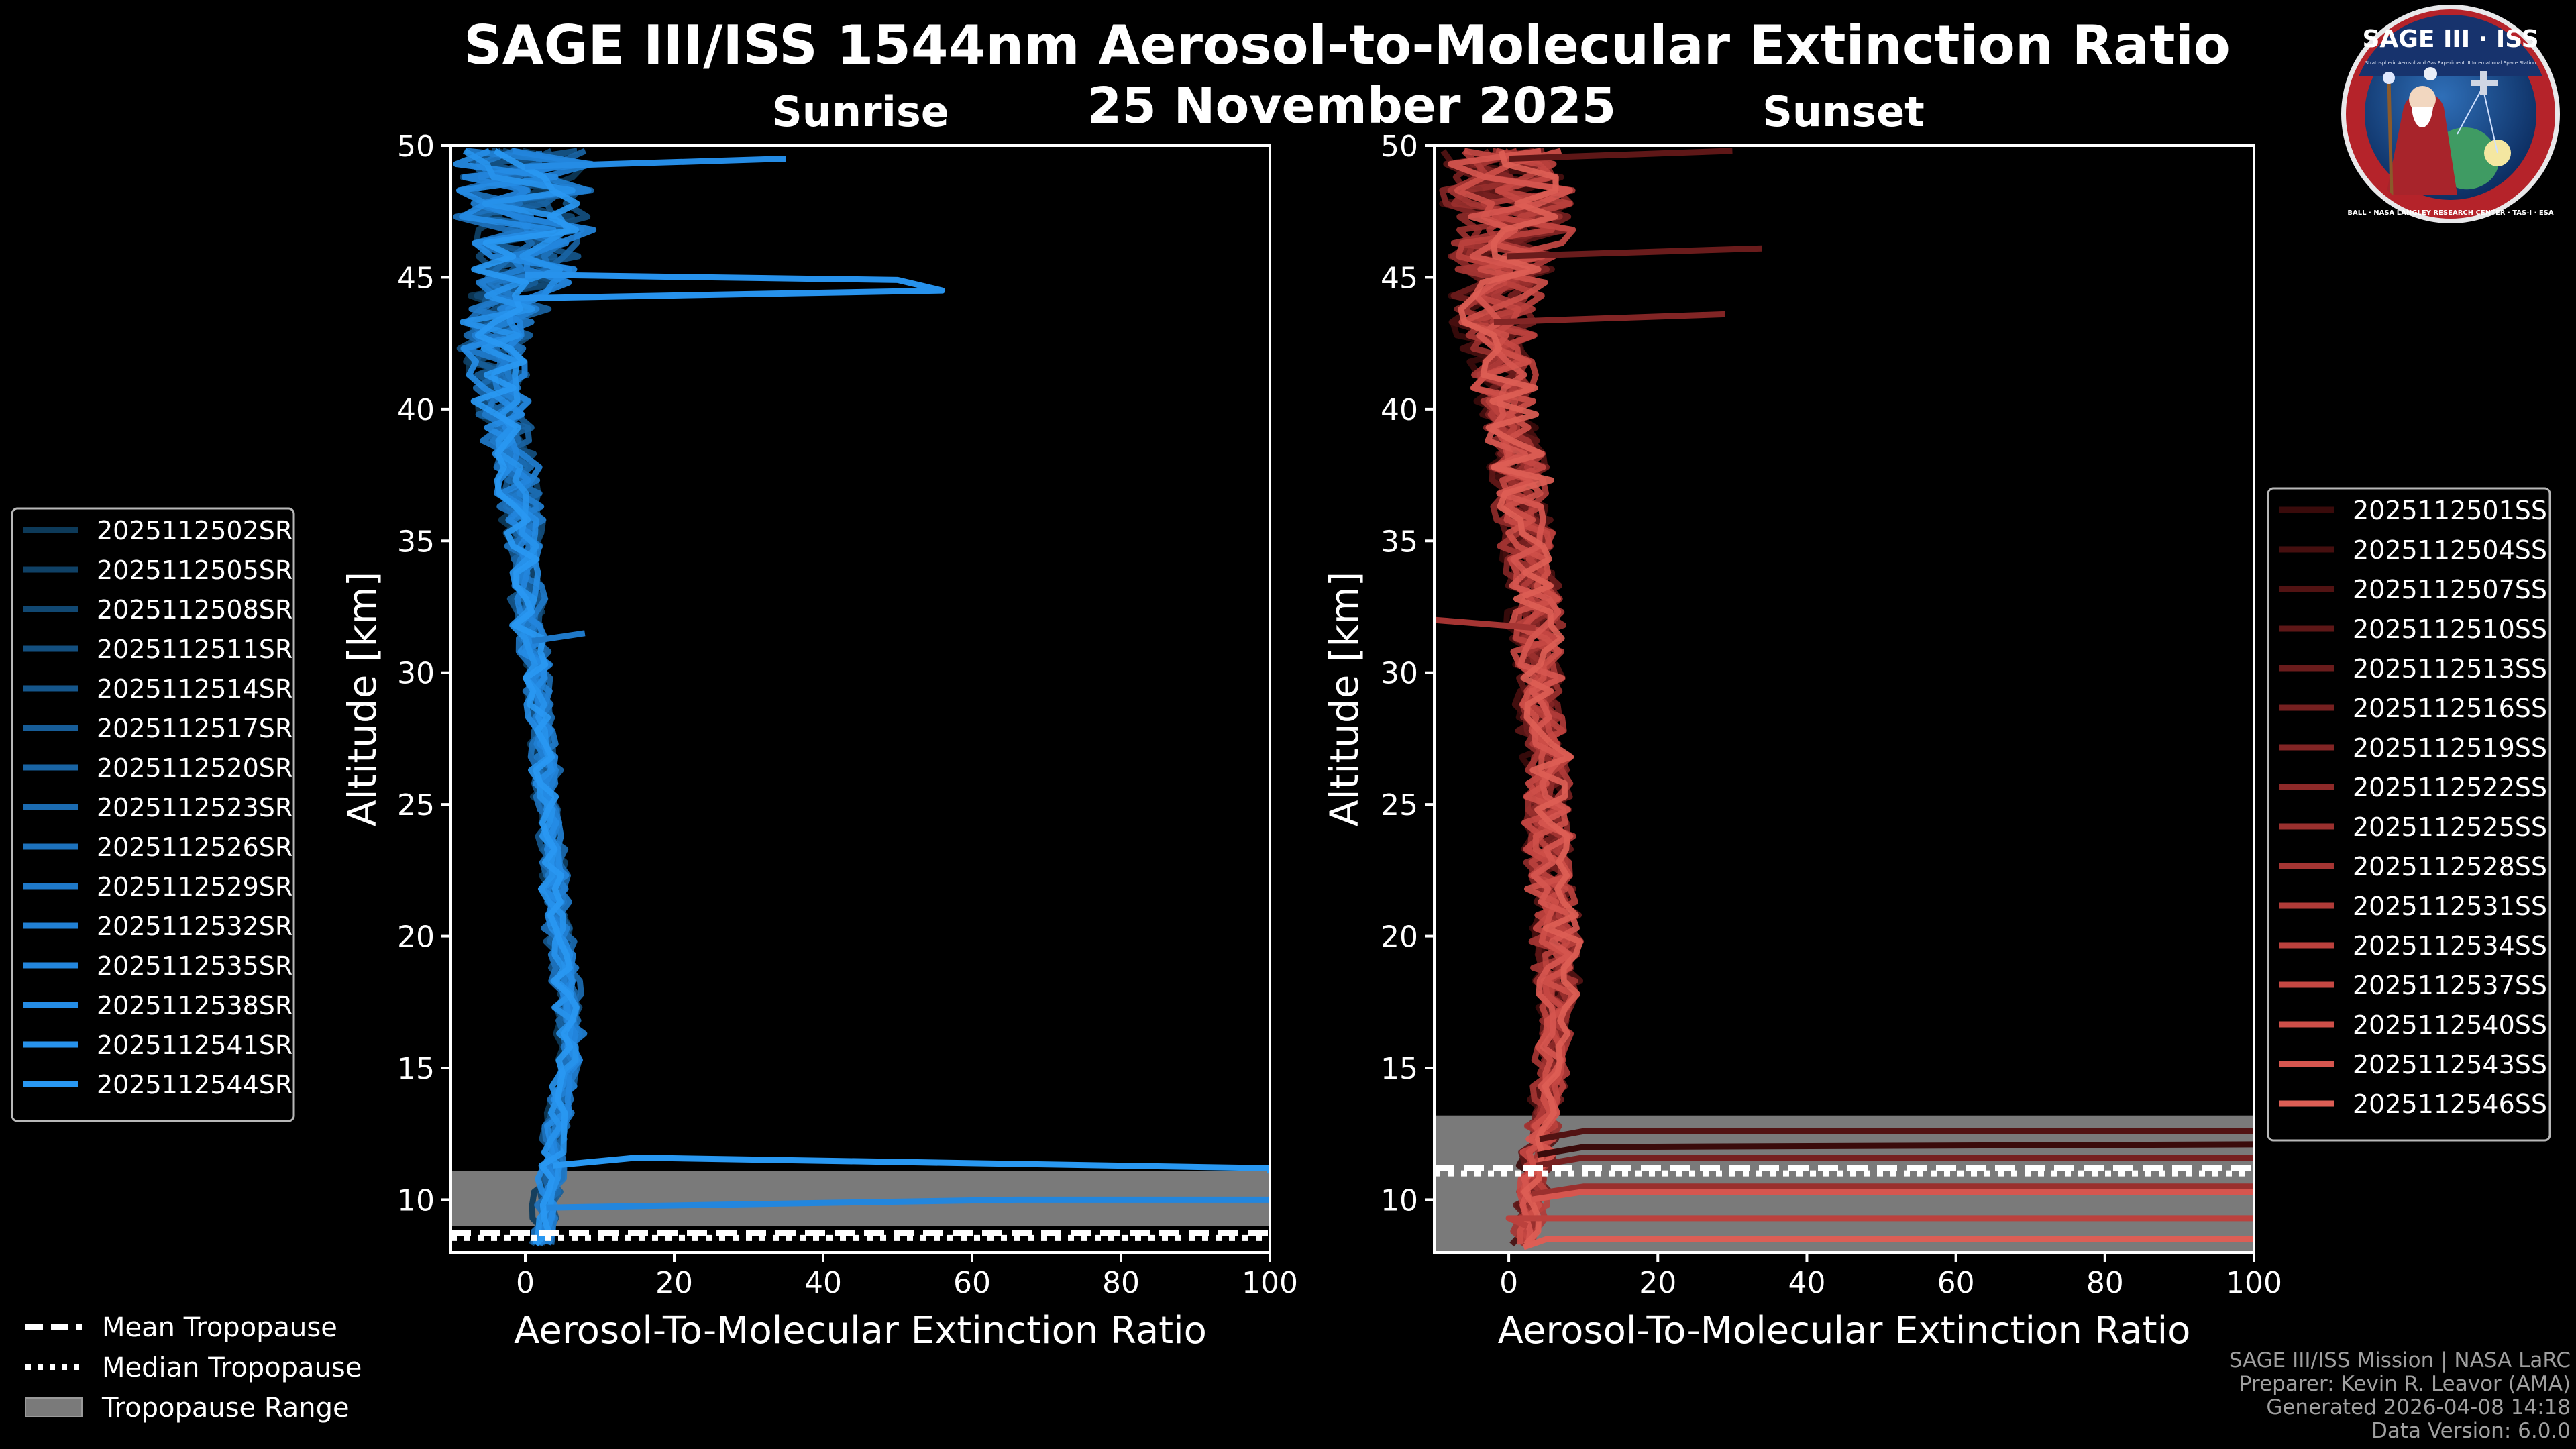  I want to click on sunset-xtick-label: 0, so click(1508, 1283).